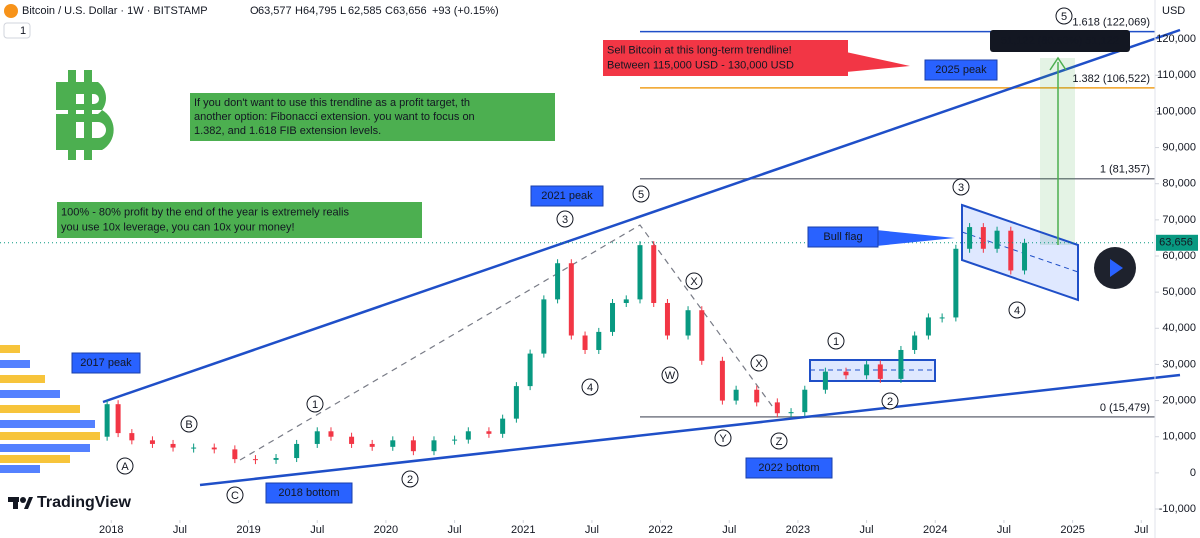  Describe the element at coordinates (1179, 256) in the screenshot. I see `y-tick-label: 60,000` at that location.